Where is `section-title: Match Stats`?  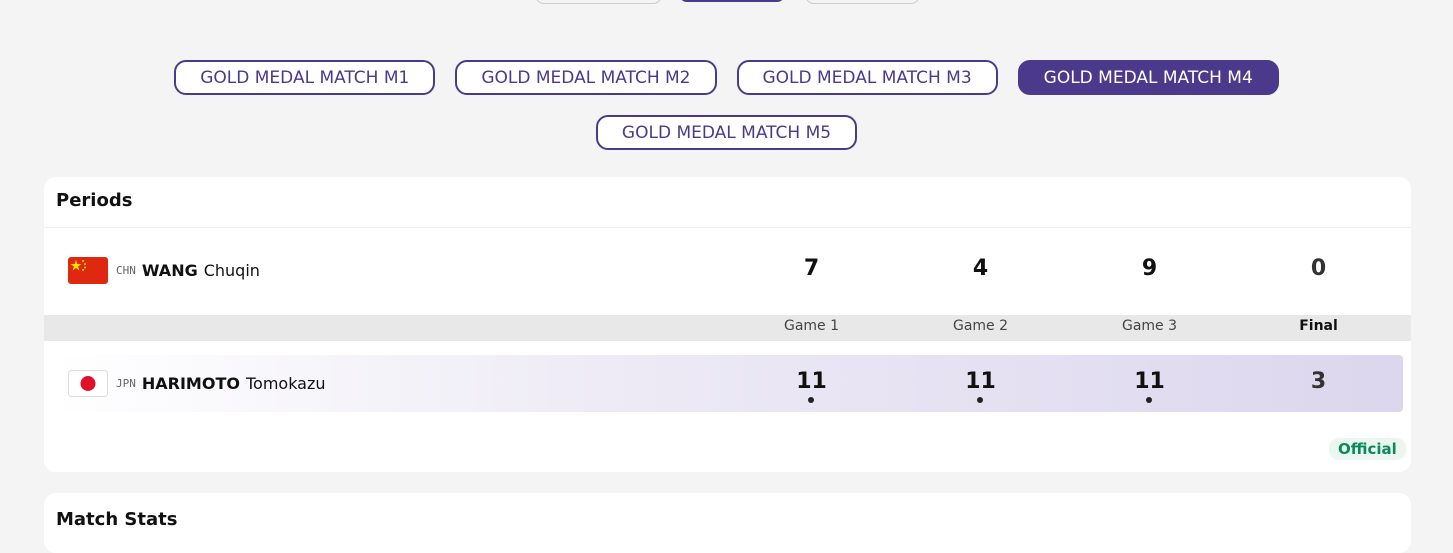 section-title: Match Stats is located at coordinates (117, 519).